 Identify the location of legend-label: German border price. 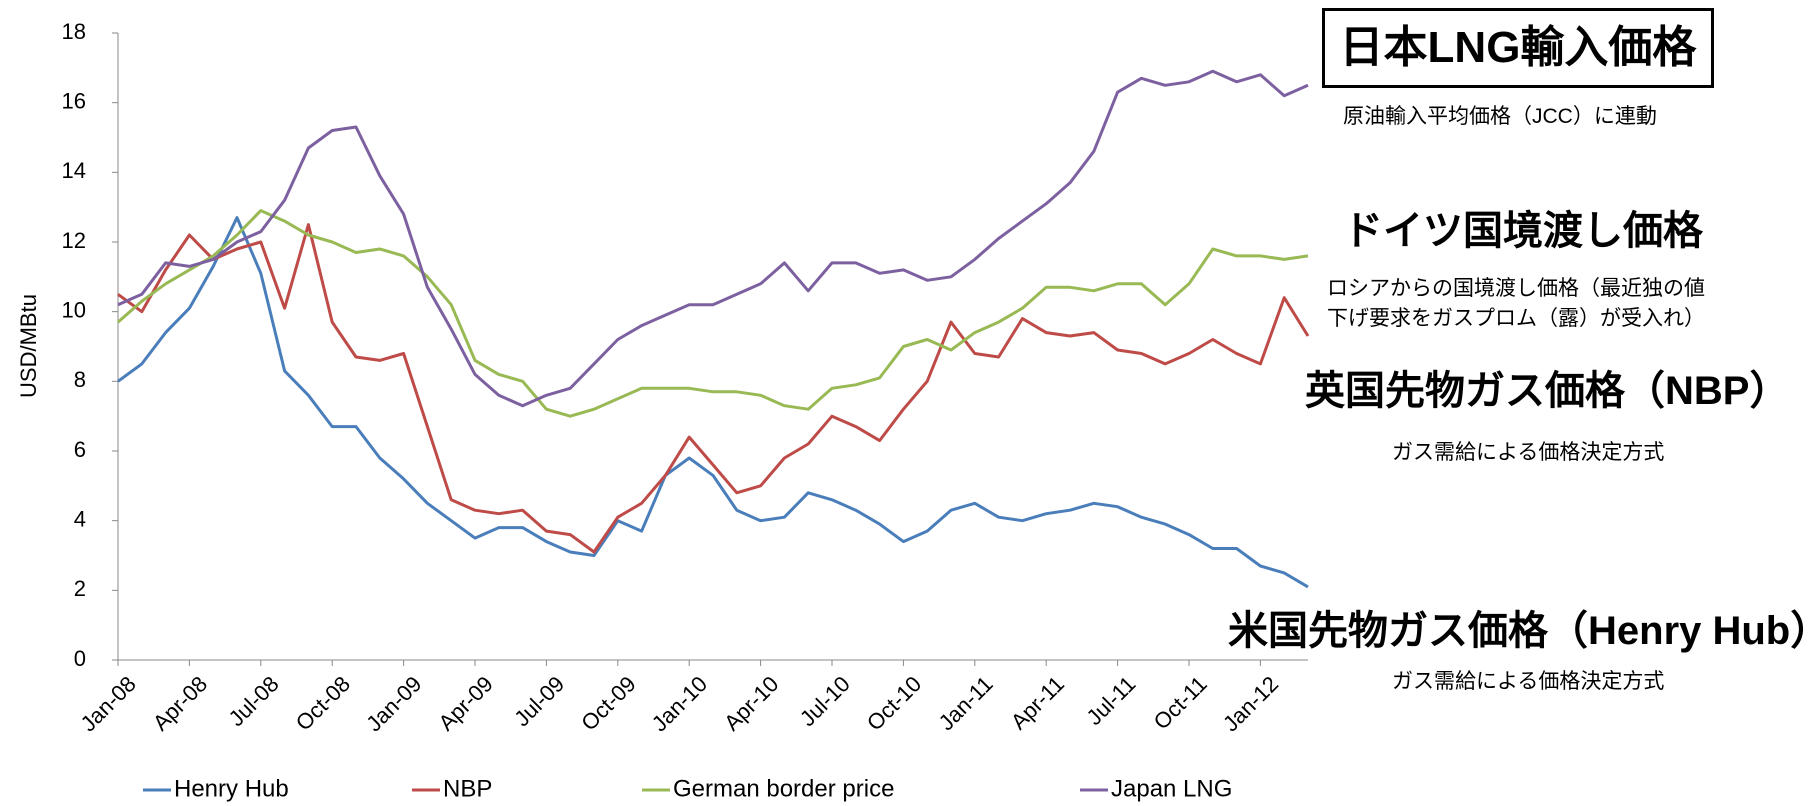
(783, 788).